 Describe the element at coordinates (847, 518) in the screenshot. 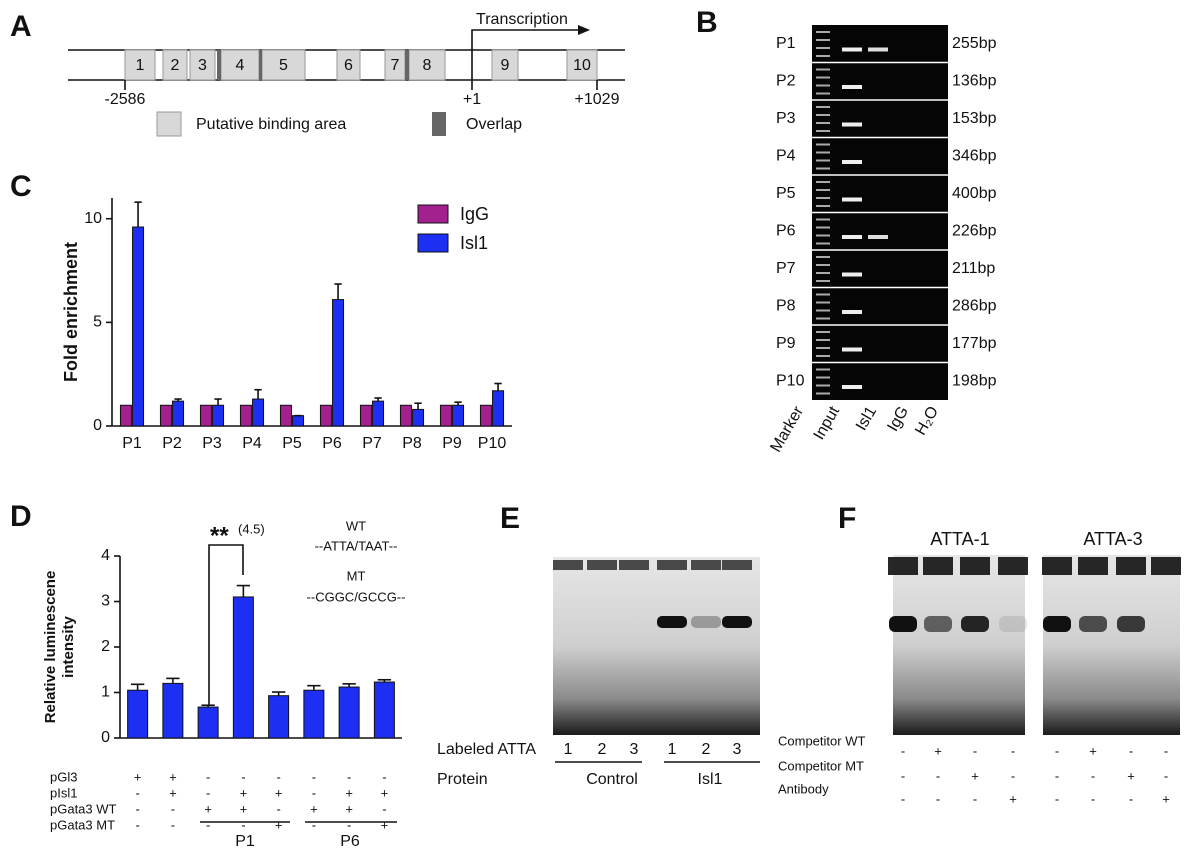

I see `panel-label: F` at that location.